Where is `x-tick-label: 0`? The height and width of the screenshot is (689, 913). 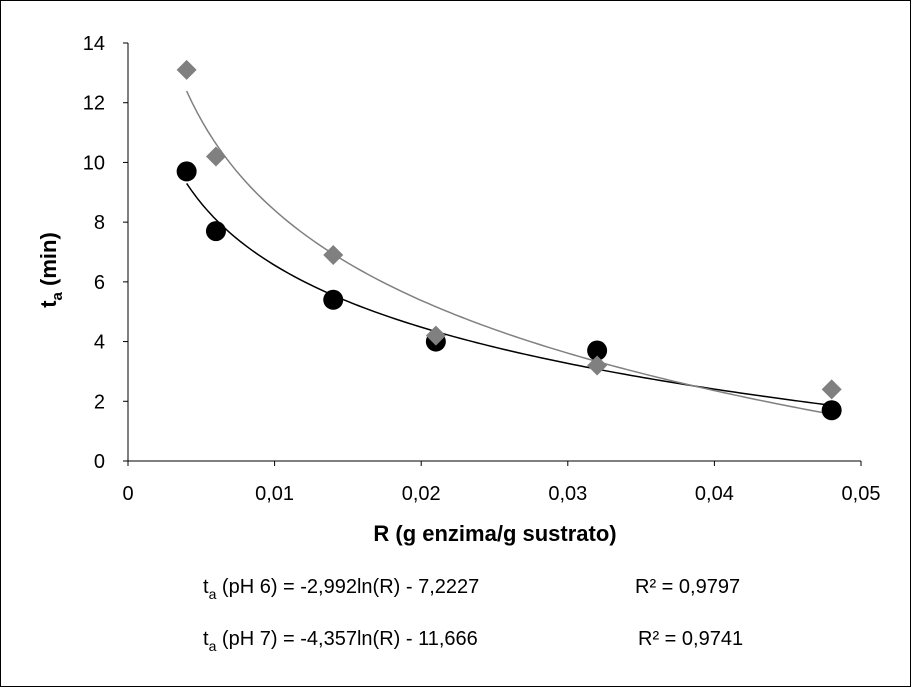 x-tick-label: 0 is located at coordinates (127, 494).